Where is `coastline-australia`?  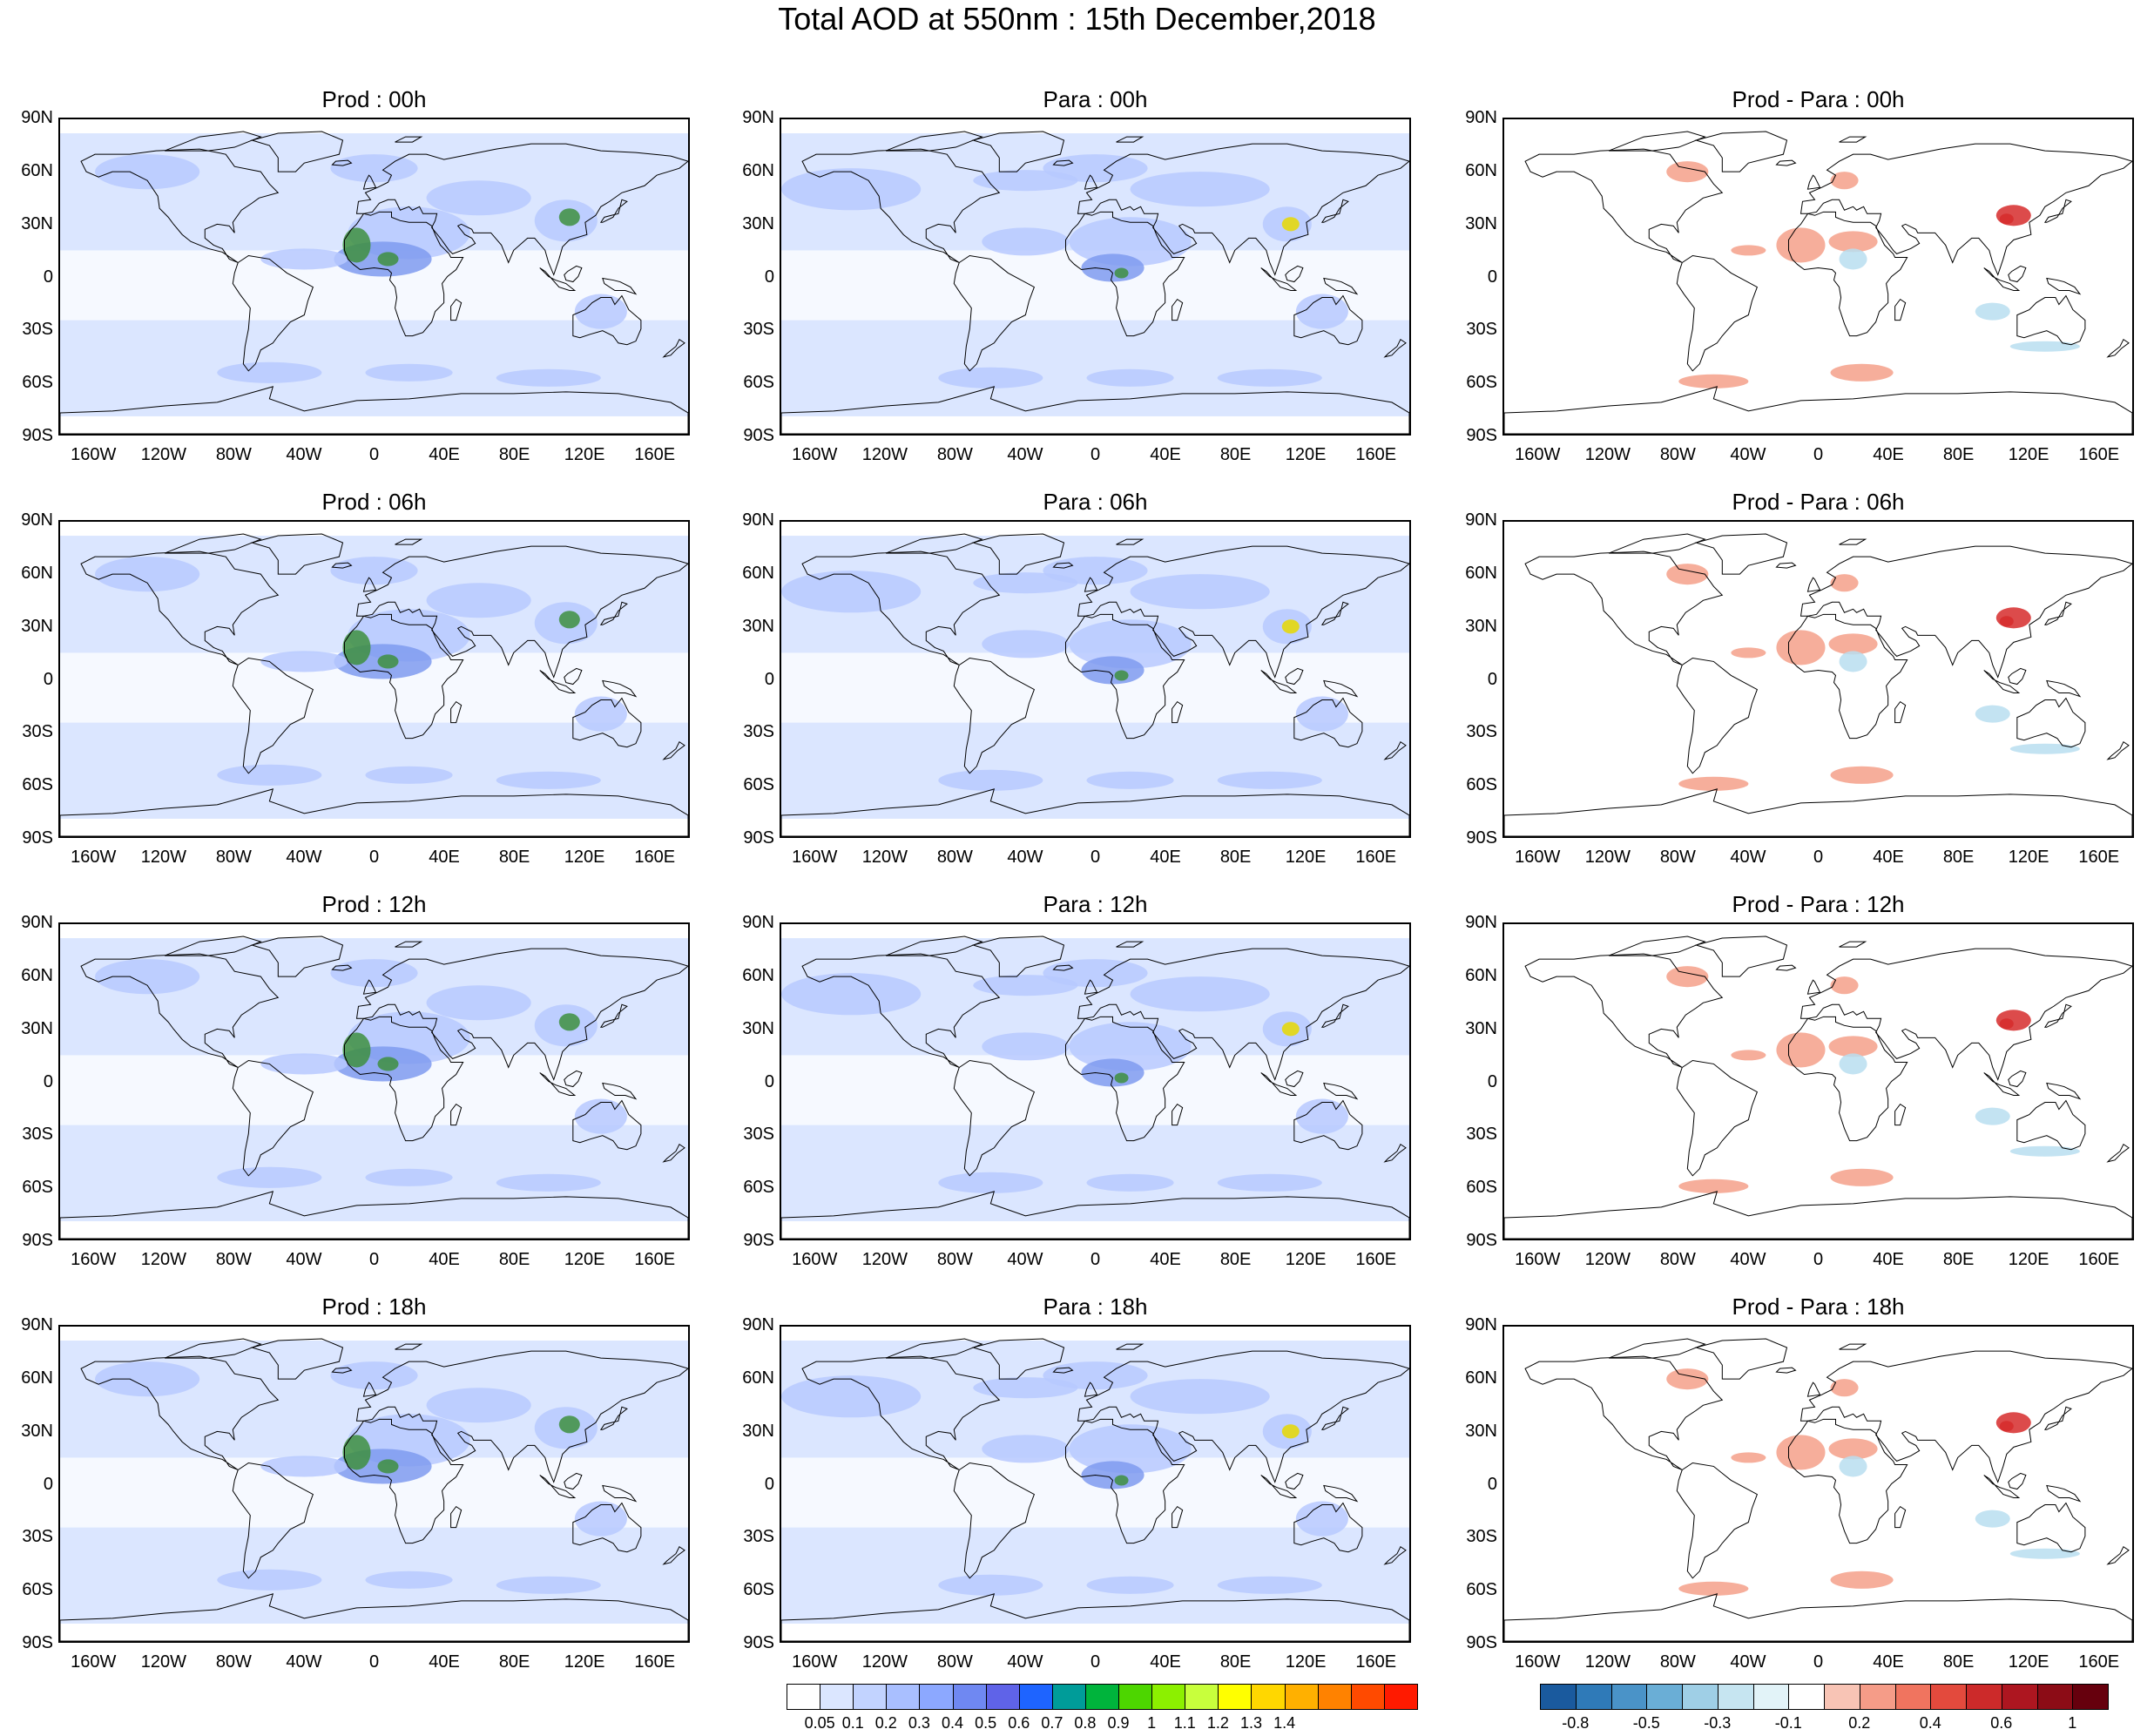 coastline-australia is located at coordinates (2051, 320).